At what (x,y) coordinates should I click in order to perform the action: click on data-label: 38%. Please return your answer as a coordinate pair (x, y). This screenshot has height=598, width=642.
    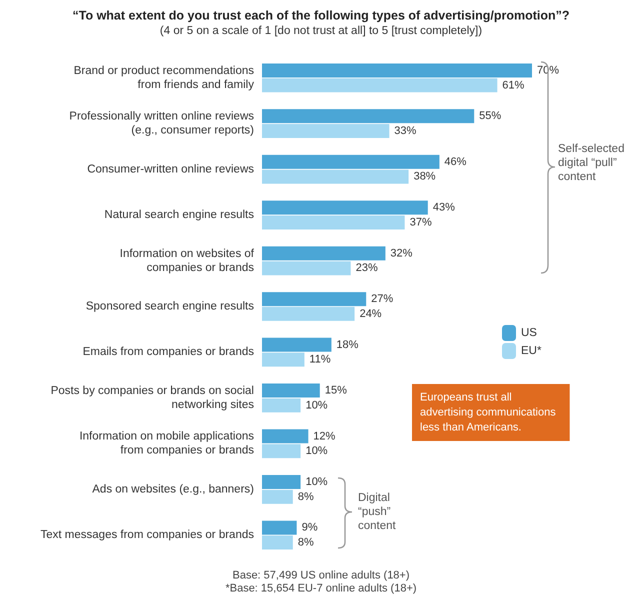
    Looking at the image, I should click on (425, 176).